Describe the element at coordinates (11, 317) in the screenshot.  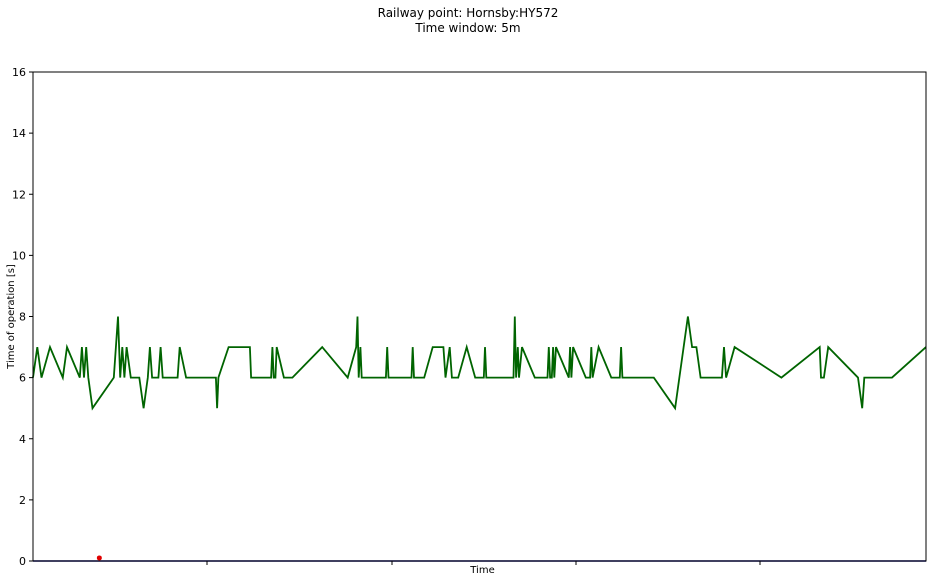
I see `y-axis-label: Time of operation [s]` at that location.